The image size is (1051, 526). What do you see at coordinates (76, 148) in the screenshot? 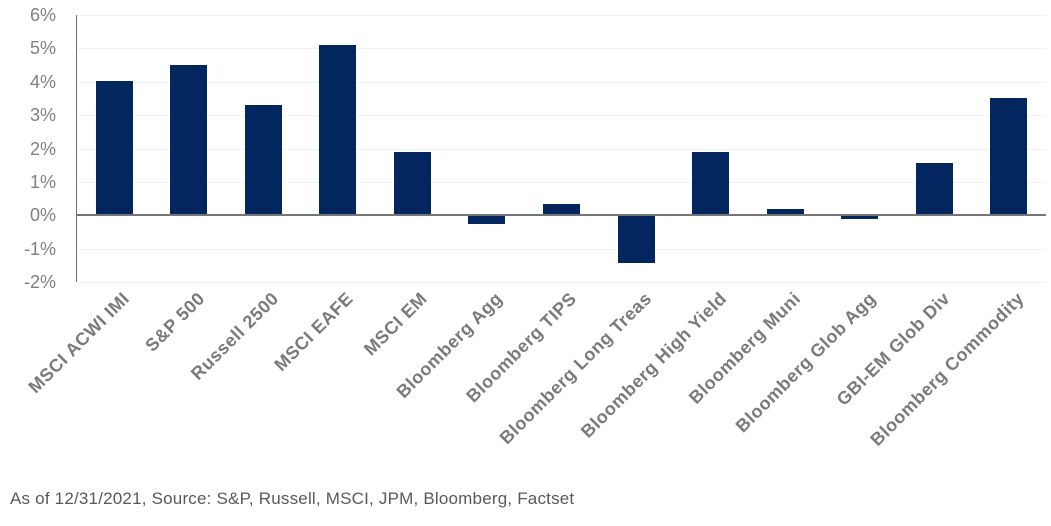
I see `y-axis-line` at bounding box center [76, 148].